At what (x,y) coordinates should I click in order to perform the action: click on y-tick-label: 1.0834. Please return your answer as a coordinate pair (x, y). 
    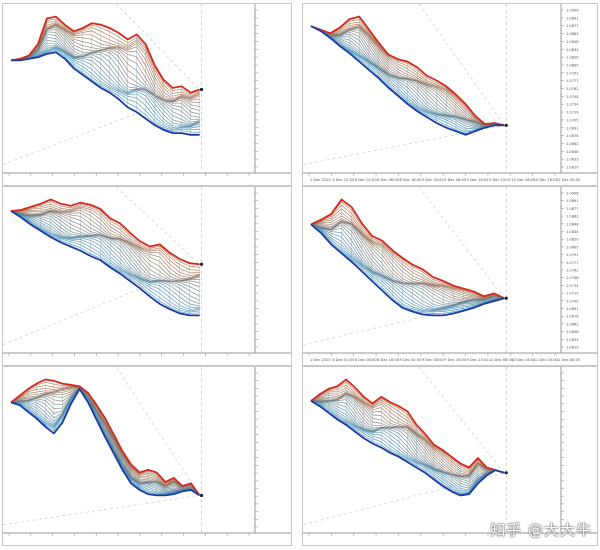
    Looking at the image, I should click on (572, 50).